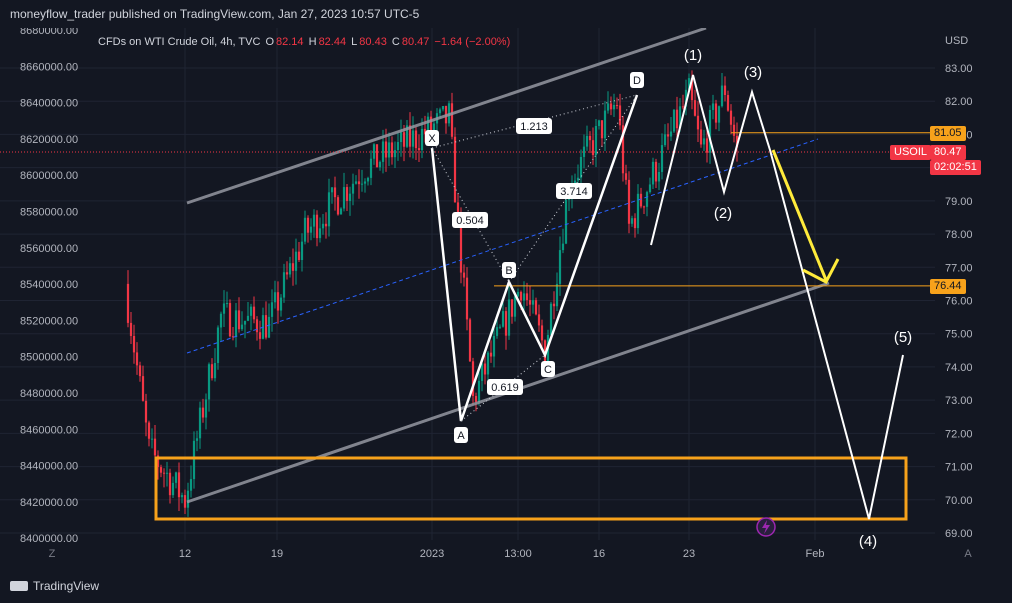 Image resolution: width=1012 pixels, height=603 pixels. Describe the element at coordinates (955, 167) in the screenshot. I see `countdown-tag: 02:02:51` at that location.